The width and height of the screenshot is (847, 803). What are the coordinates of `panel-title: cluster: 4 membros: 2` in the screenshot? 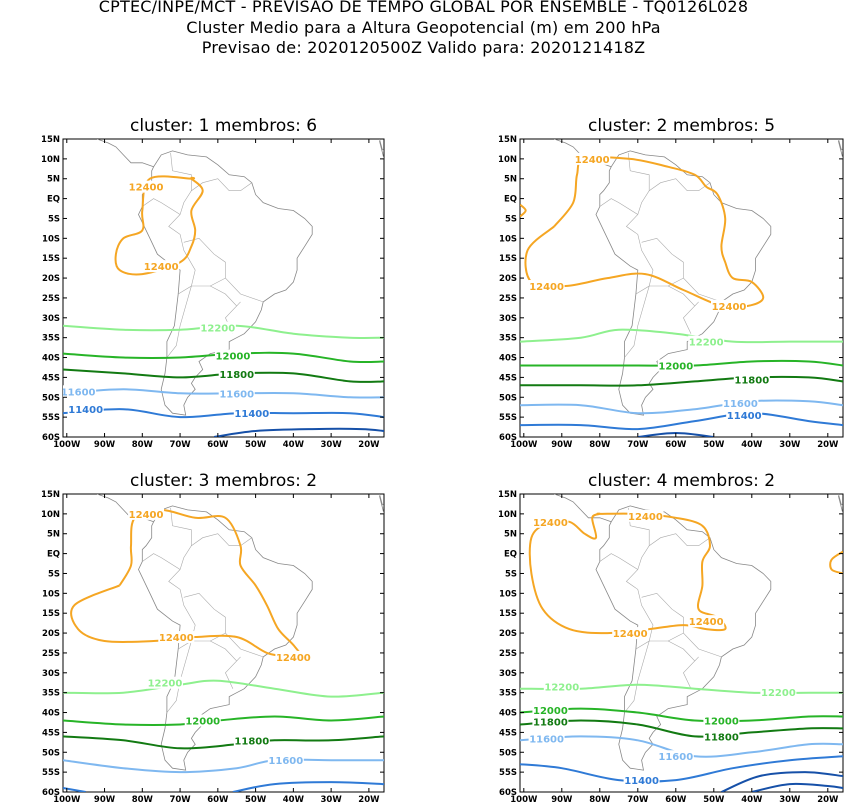 It's located at (681, 481).